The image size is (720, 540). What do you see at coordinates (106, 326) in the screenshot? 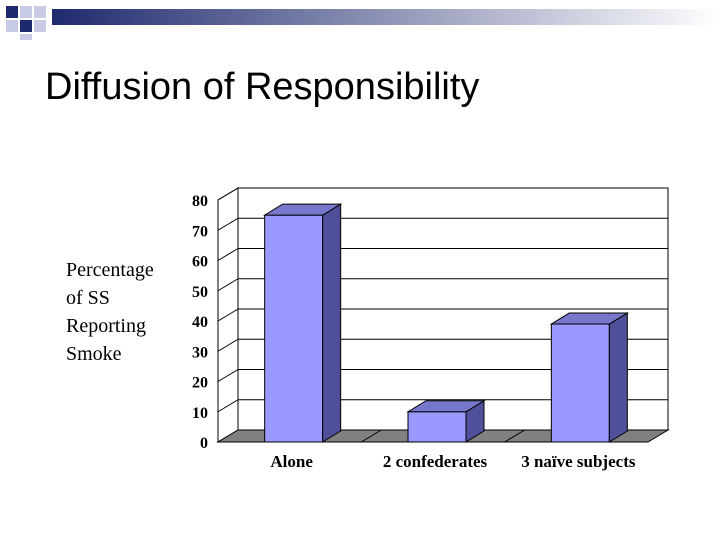
I see `y-axis-label-line: Reporting` at bounding box center [106, 326].